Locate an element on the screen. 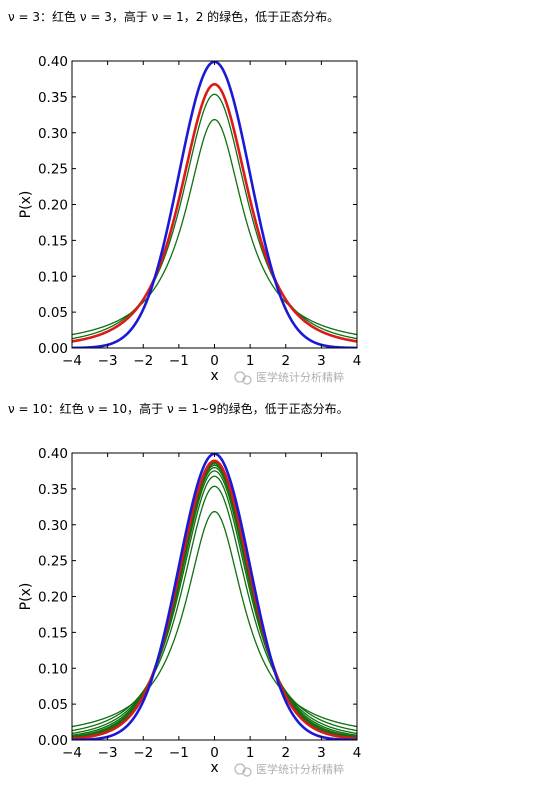 Image resolution: width=544 pixels, height=787 pixels. caption-df10-text: 红色 ν = 10，高于 ν = 1~9的绿色，低于正态分布。 is located at coordinates (204, 409).